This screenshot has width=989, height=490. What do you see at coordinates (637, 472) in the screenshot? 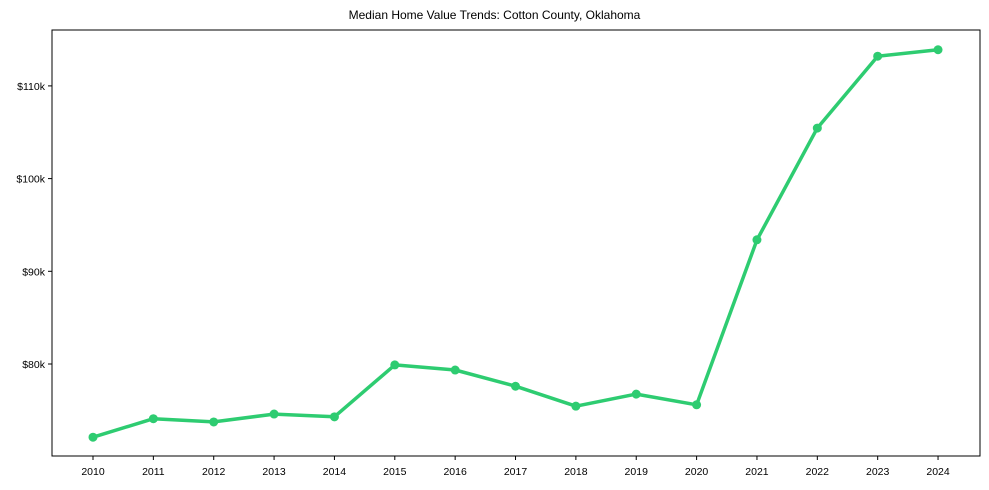
I see `x-tick-label: 2019` at bounding box center [637, 472].